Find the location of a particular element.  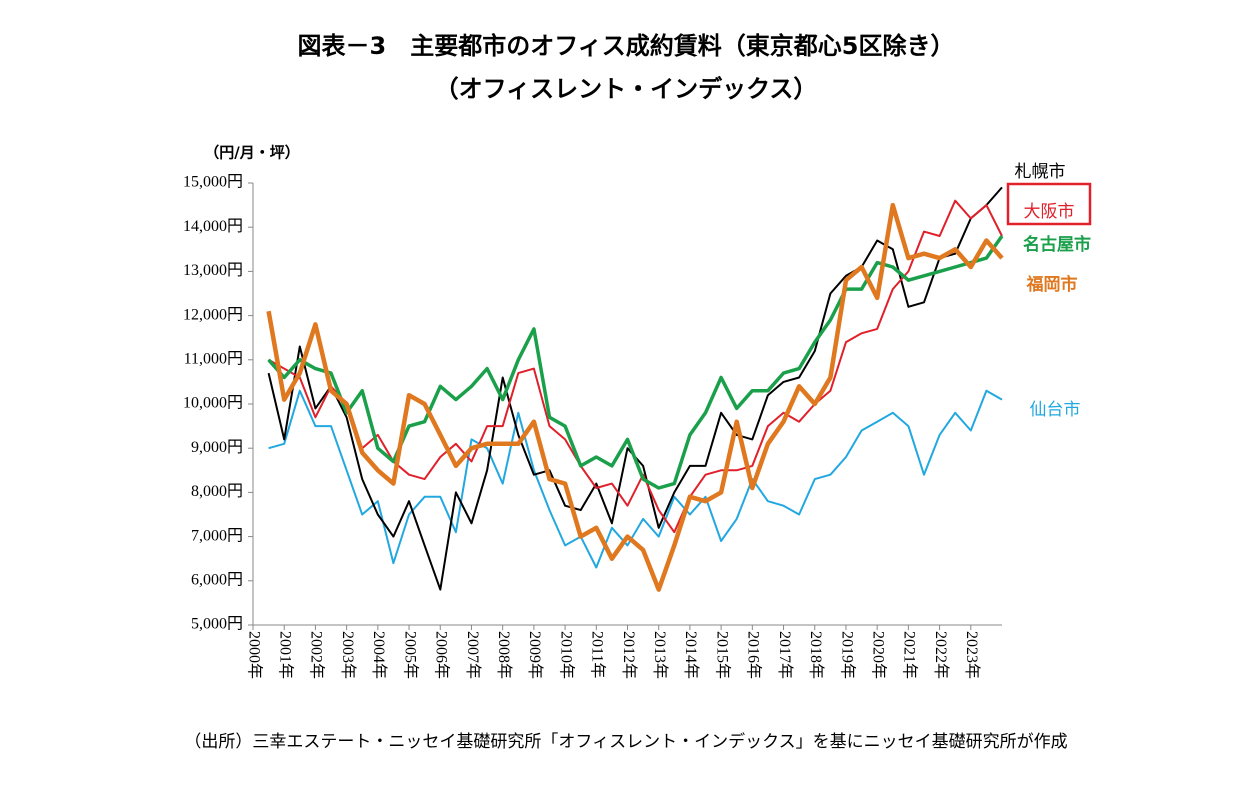

x-tick-label: 2006年 is located at coordinates (442, 655).